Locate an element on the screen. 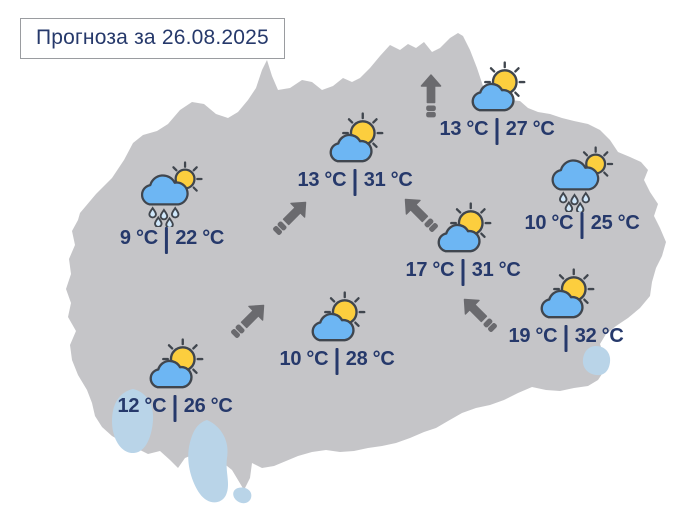  temp-low: 9 °C is located at coordinates (138, 238).